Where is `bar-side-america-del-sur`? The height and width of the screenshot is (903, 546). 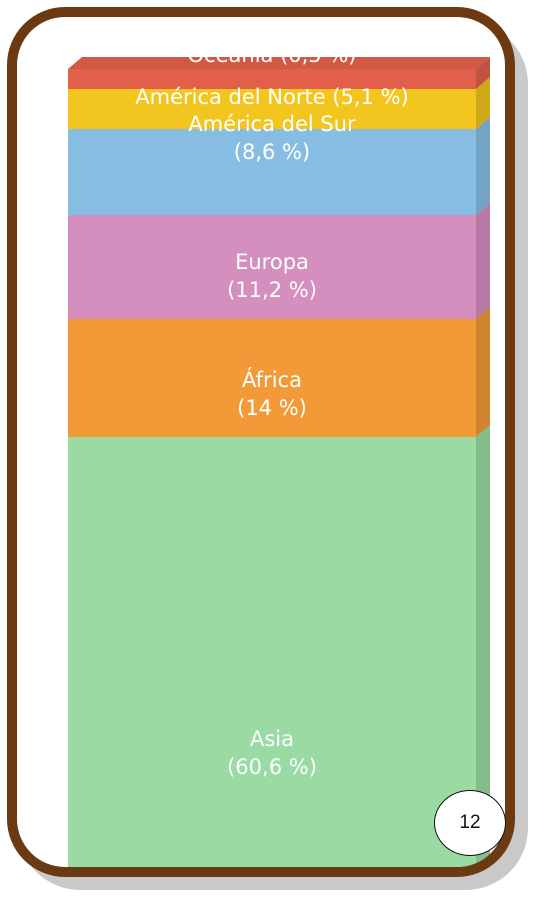
bar-side-america-del-sur is located at coordinates (483, 166).